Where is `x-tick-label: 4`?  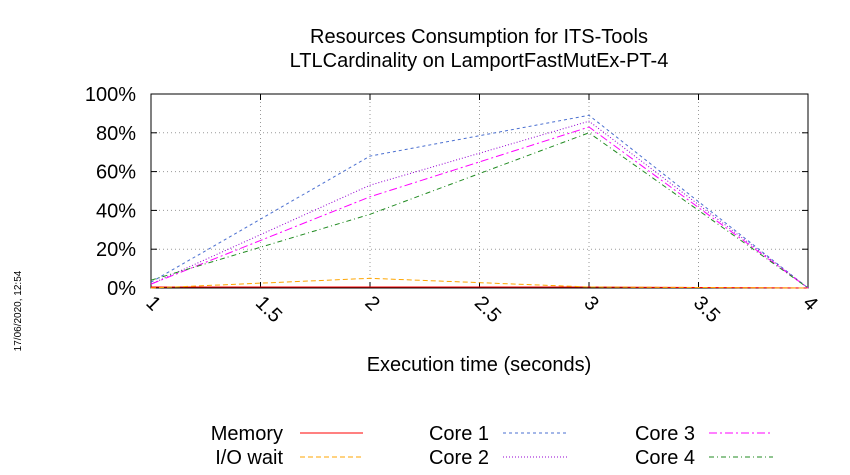
x-tick-label: 4 is located at coordinates (809, 303).